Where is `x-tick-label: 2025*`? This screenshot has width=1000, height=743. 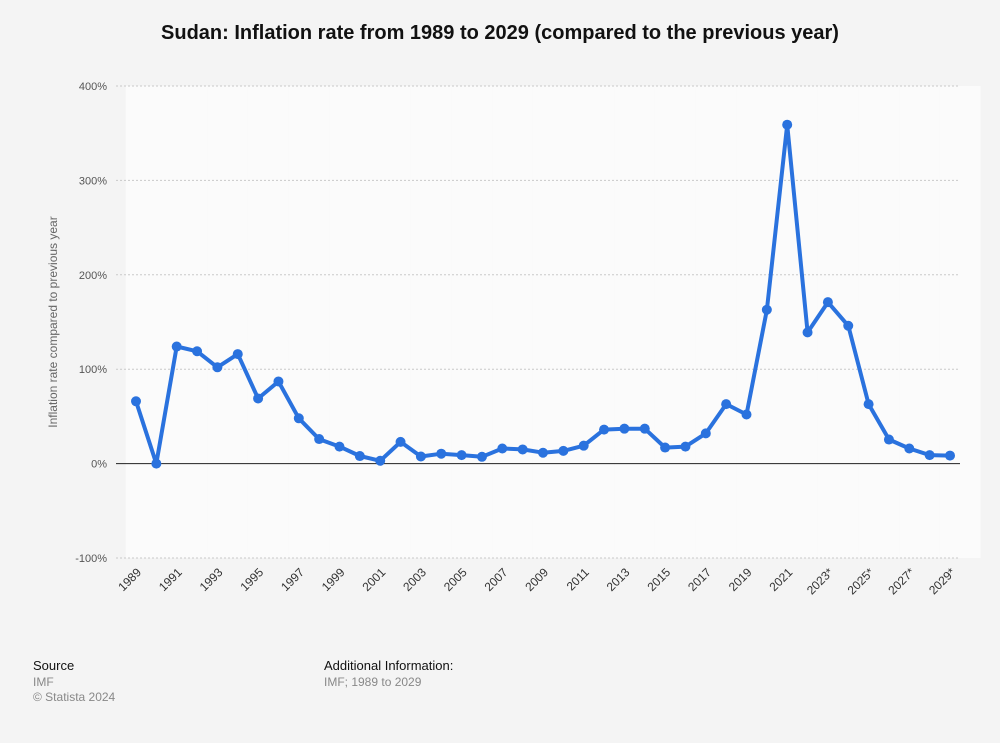
x-tick-label: 2025* is located at coordinates (861, 581).